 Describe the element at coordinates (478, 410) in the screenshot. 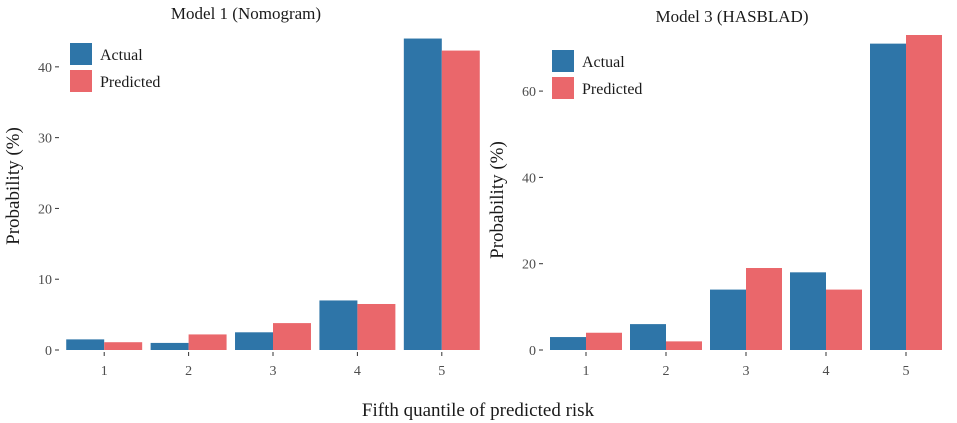

I see `x-axis-label: Fifth quantile of predicted risk` at that location.